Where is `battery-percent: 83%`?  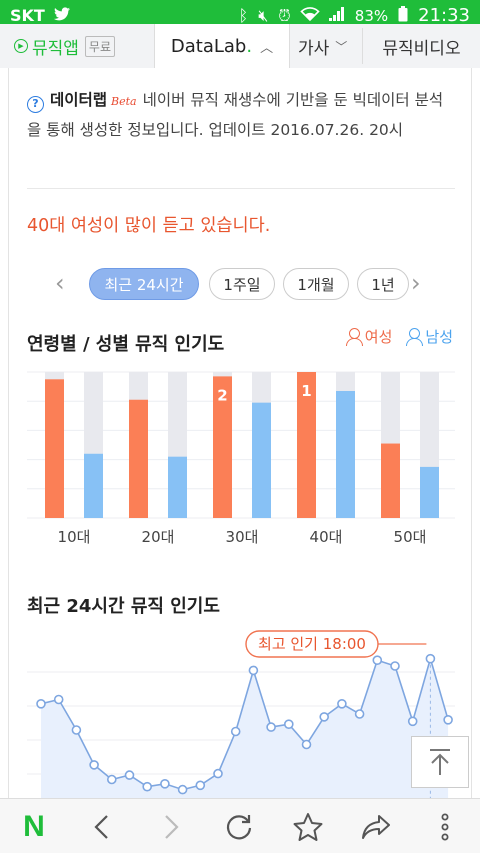
battery-percent: 83% is located at coordinates (371, 15).